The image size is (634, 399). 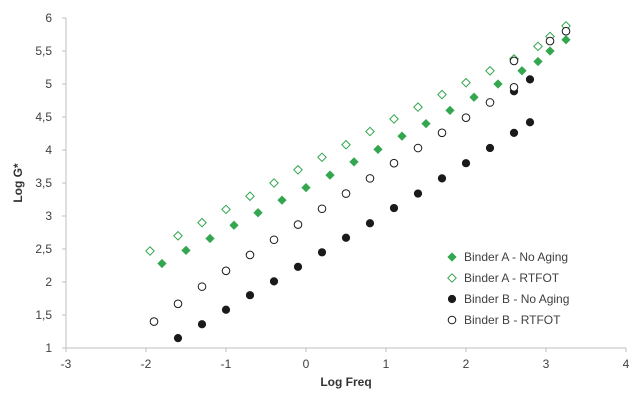 What do you see at coordinates (48, 348) in the screenshot?
I see `y-tick-label: 1` at bounding box center [48, 348].